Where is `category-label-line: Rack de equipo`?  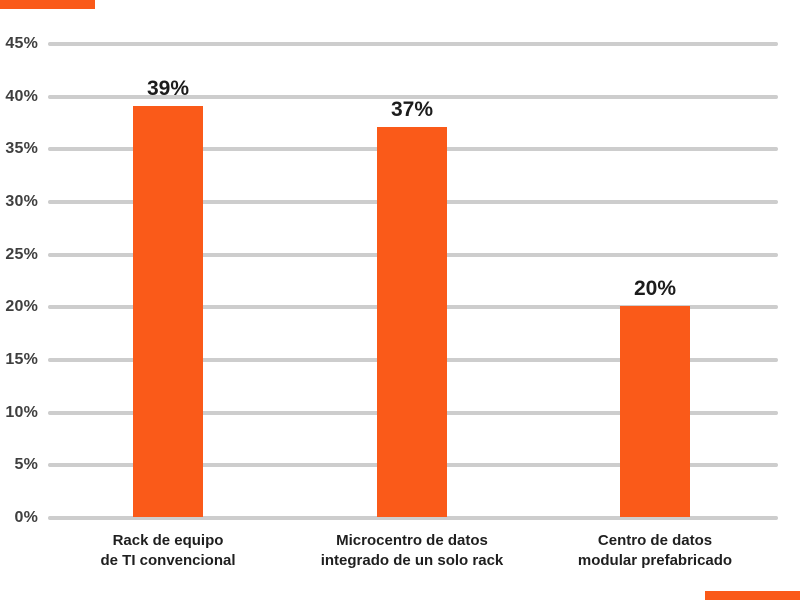
category-label-line: Rack de equipo is located at coordinates (168, 540).